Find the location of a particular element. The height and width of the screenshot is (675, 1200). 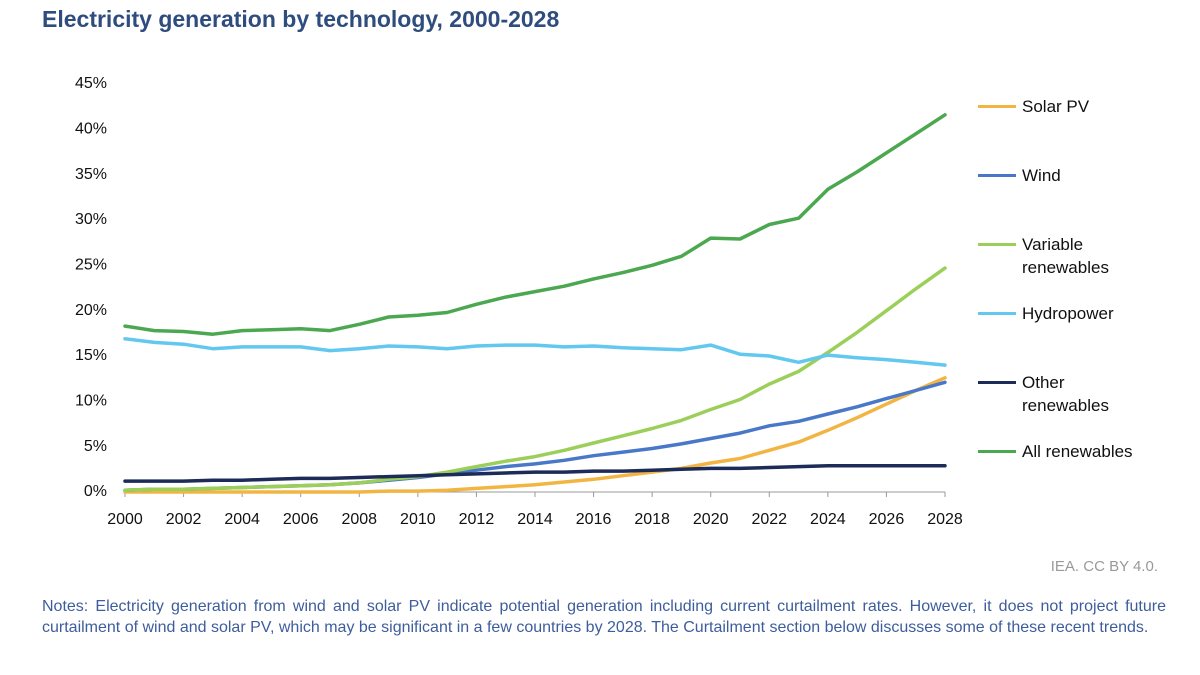

x-tick-label: 2028 is located at coordinates (945, 519).